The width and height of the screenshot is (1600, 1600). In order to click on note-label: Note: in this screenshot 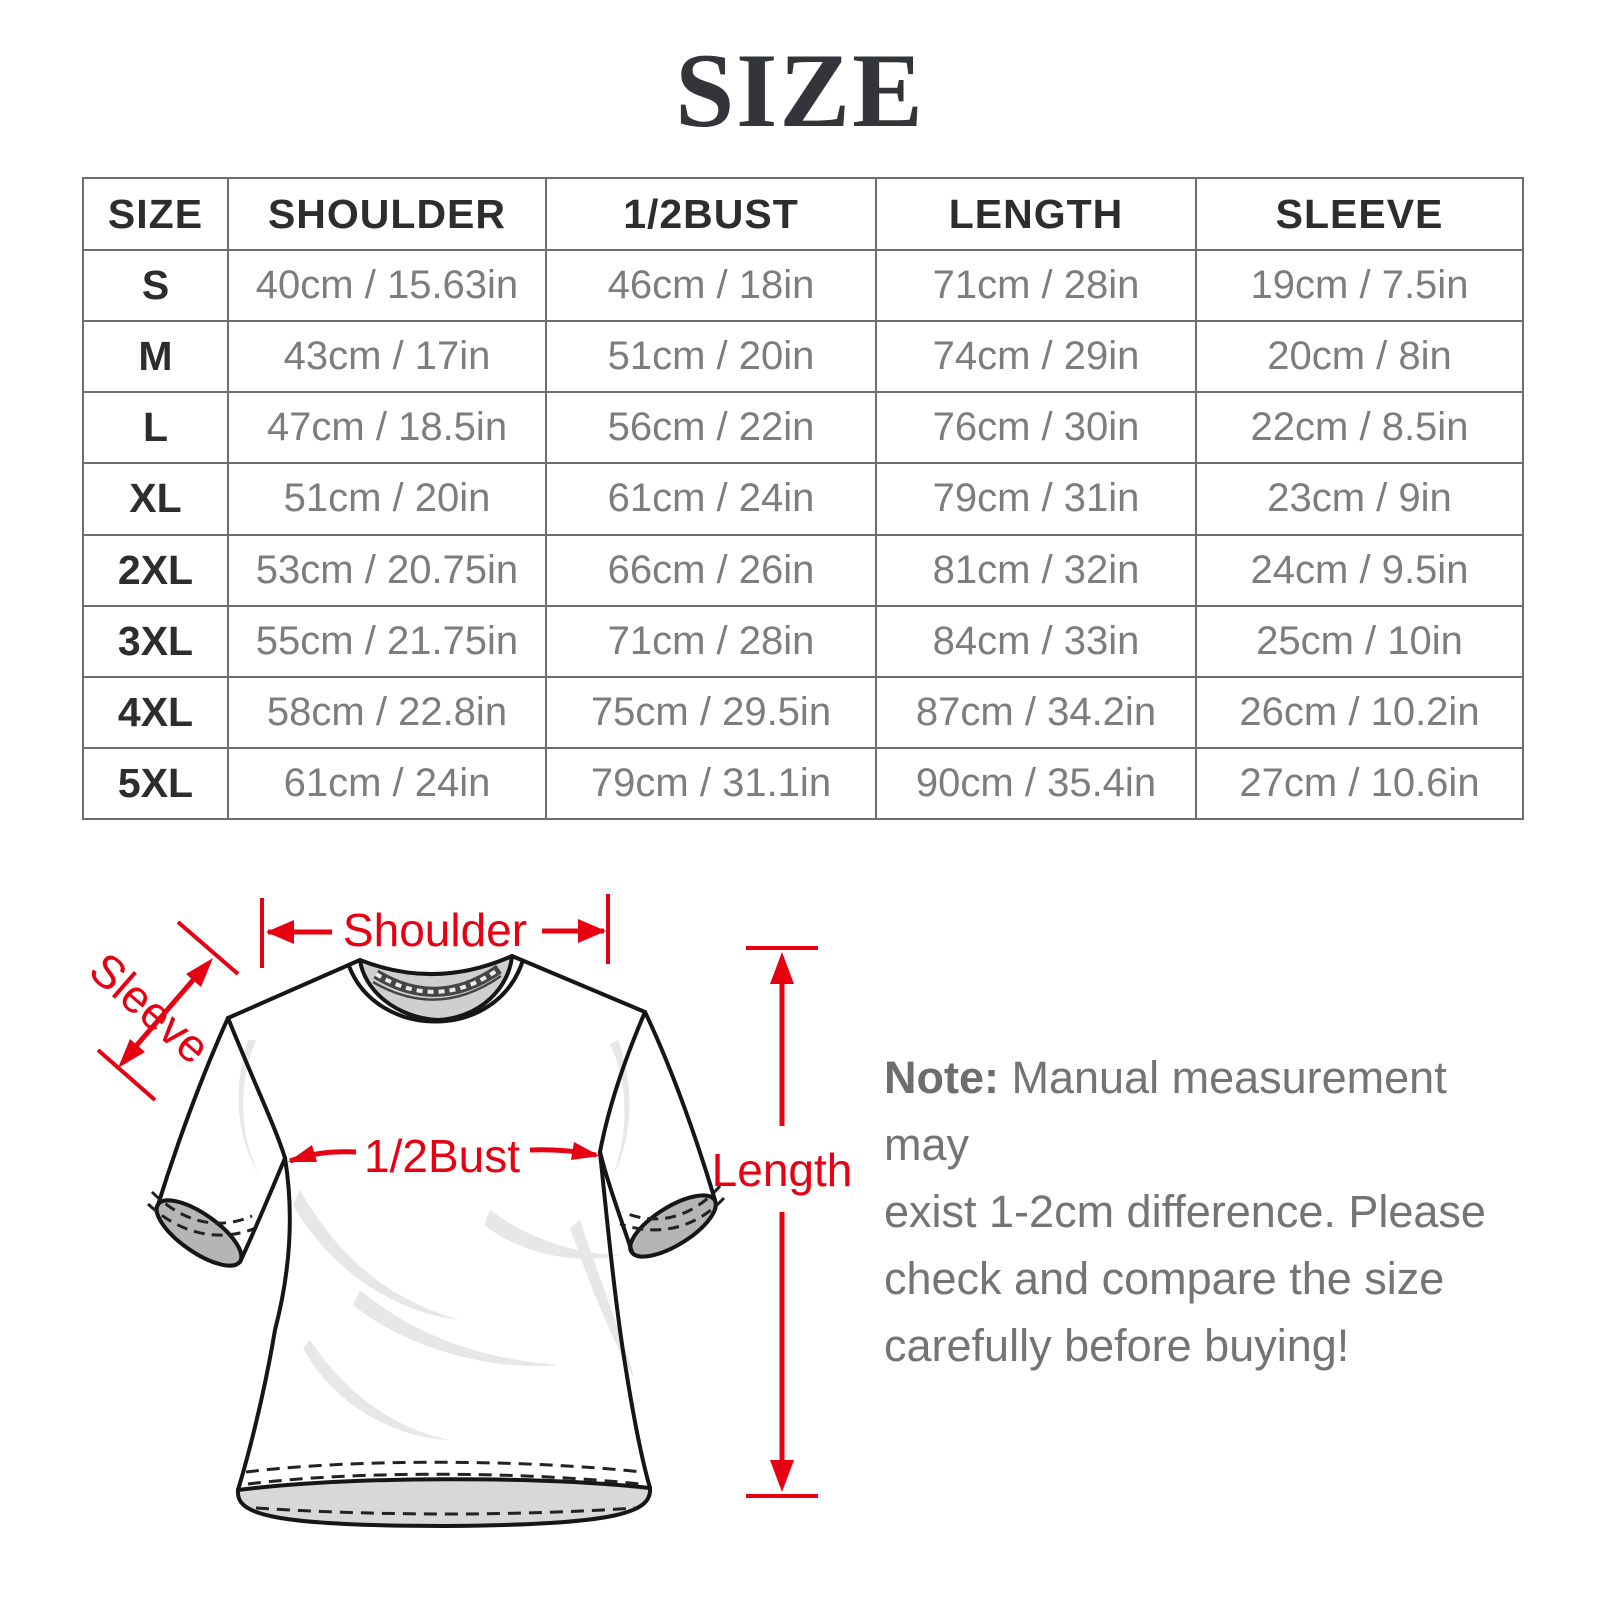, I will do `click(941, 1077)`.